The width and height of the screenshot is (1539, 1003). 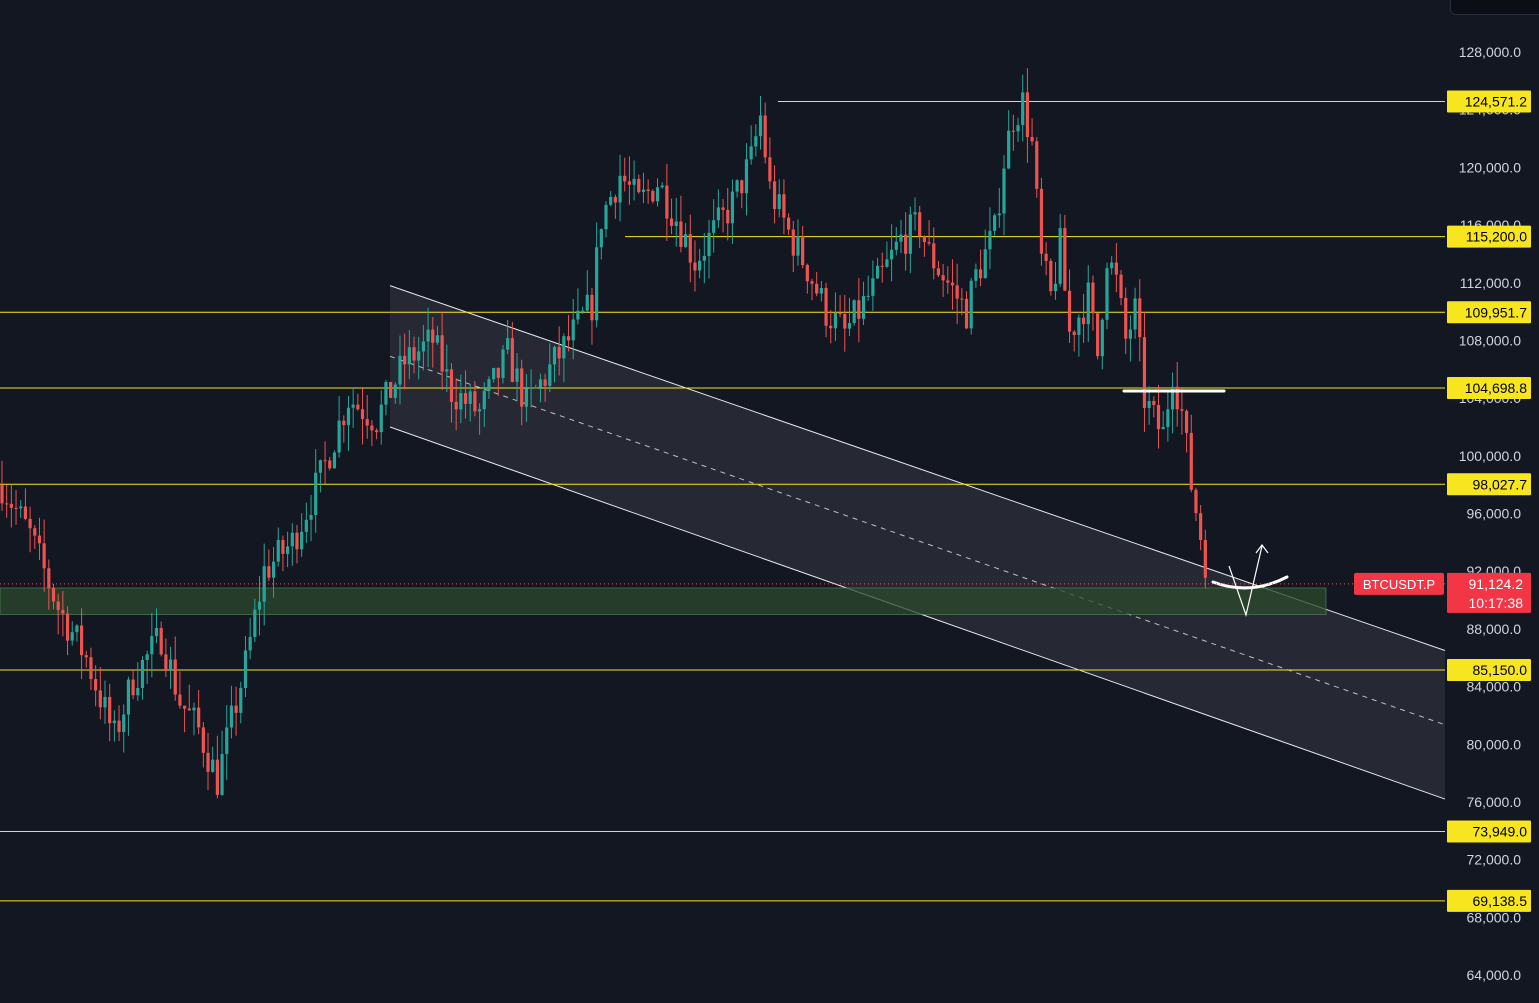 I want to click on last-price-label: 91,124.2 10:17:38, so click(x=1489, y=592).